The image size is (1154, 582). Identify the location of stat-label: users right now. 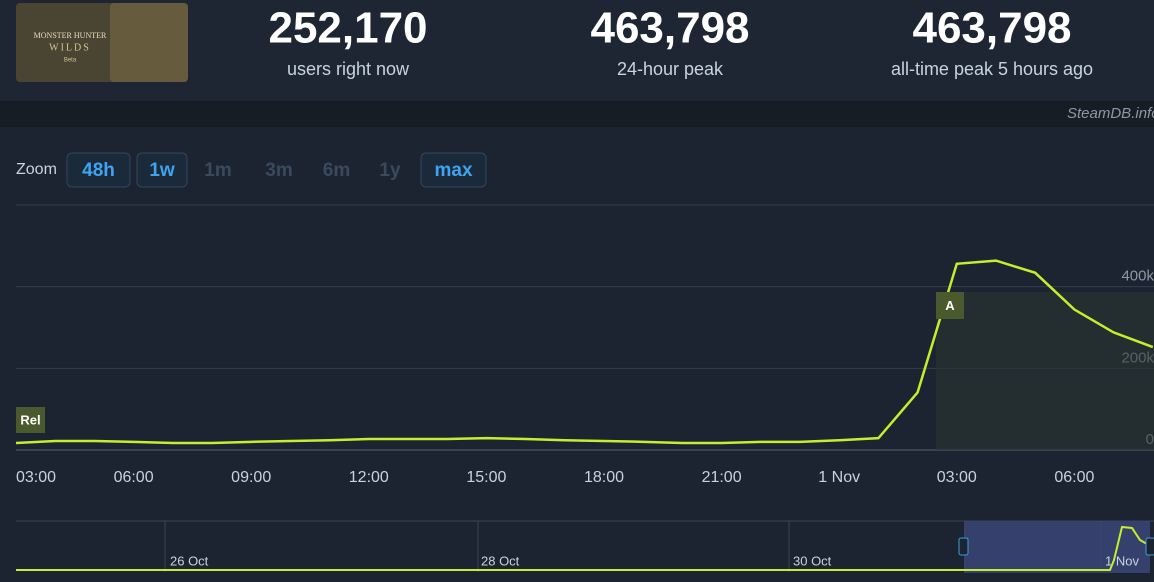
(348, 69).